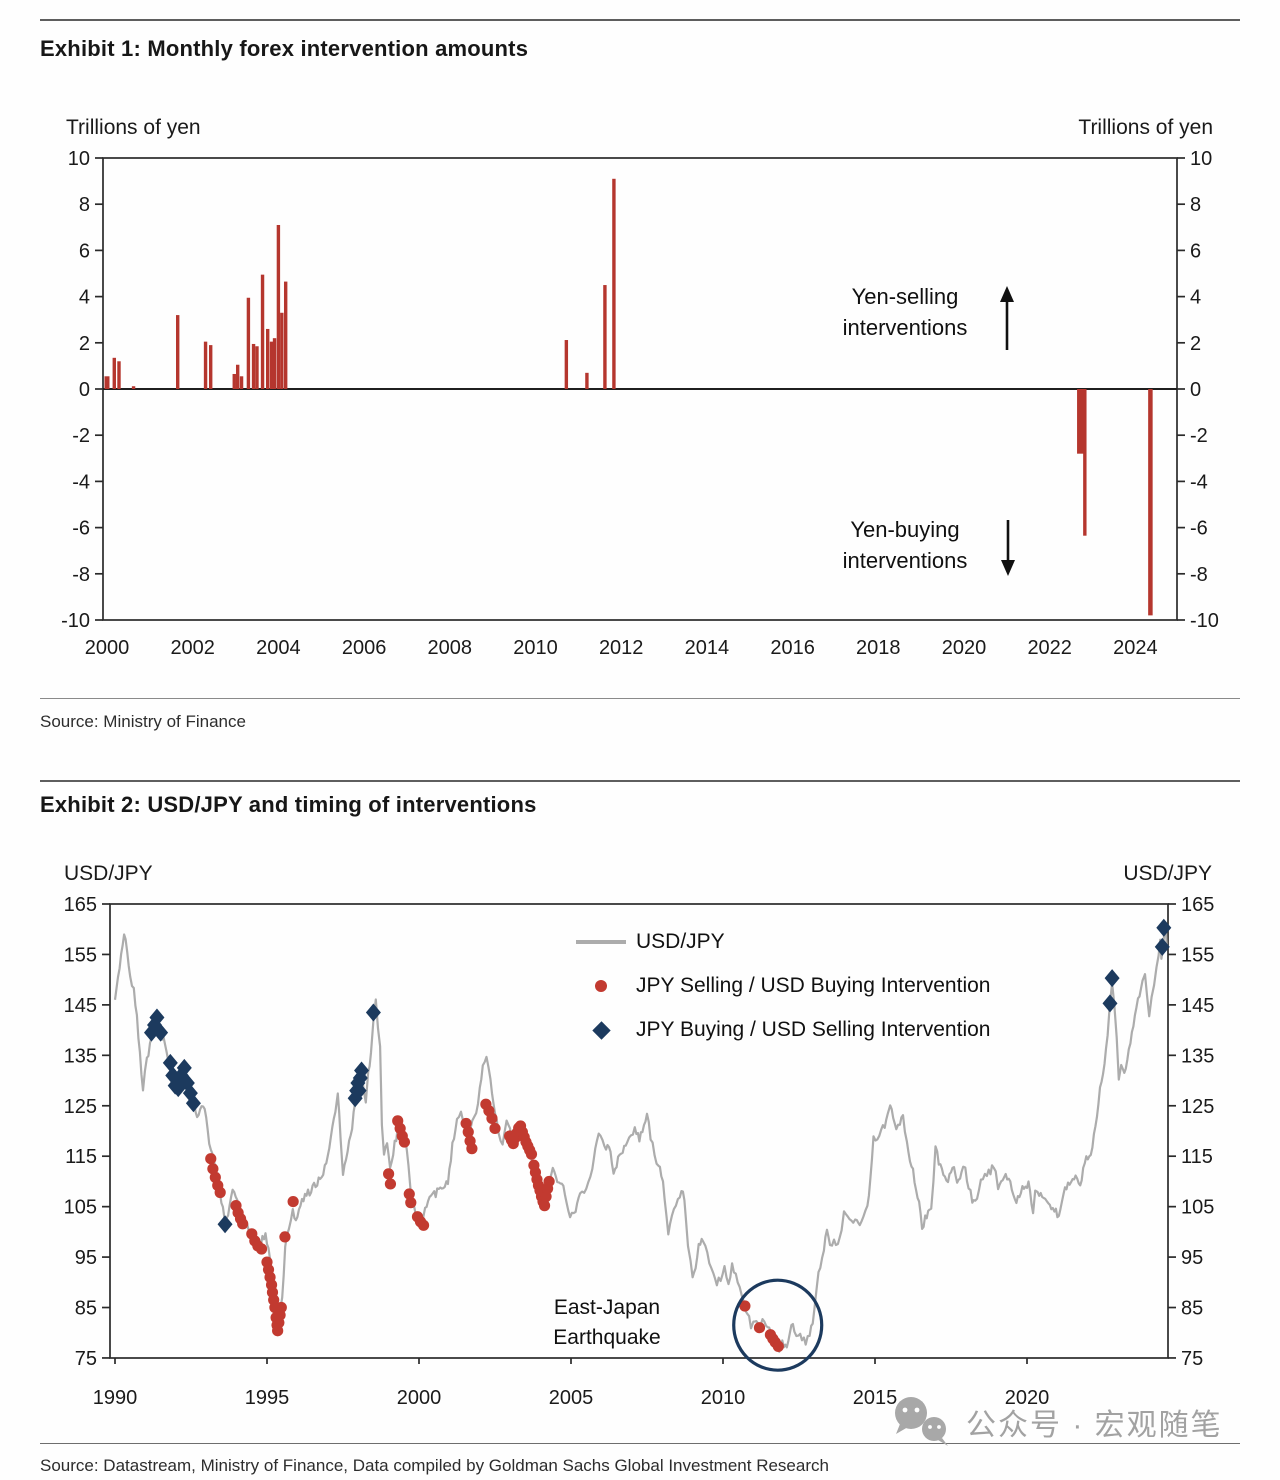 The width and height of the screenshot is (1280, 1480). Describe the element at coordinates (875, 1398) in the screenshot. I see `x-tick-label: 2015` at that location.